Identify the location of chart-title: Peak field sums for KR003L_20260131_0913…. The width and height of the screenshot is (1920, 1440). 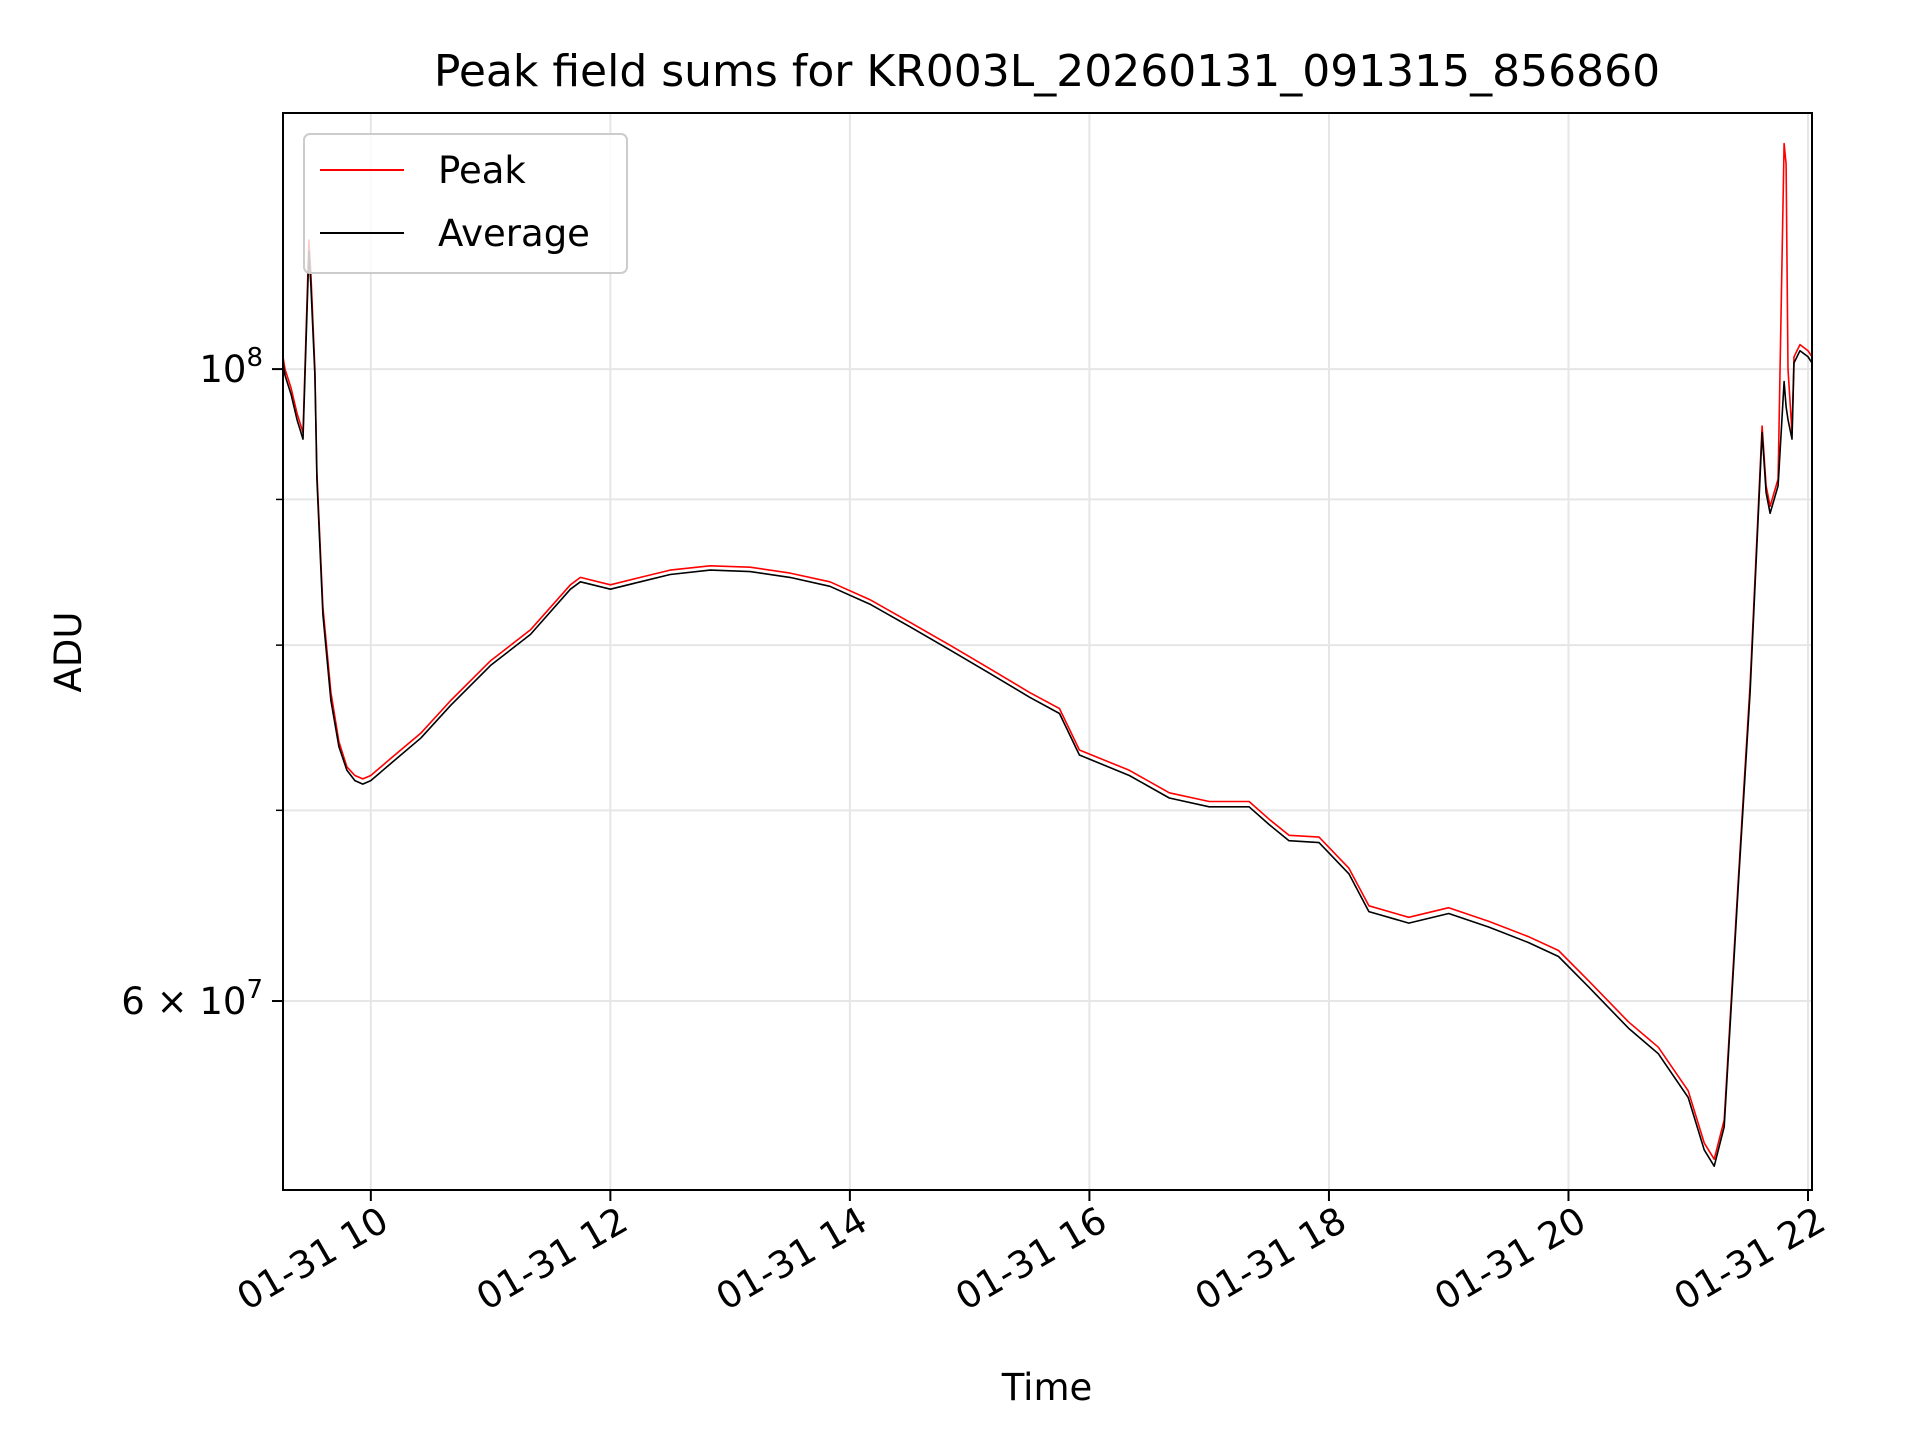
(1047, 71).